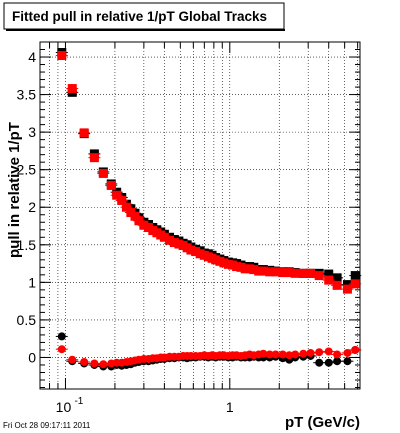 This screenshot has width=400, height=433. I want to click on x-tick-label-exponent: -1, so click(78, 401).